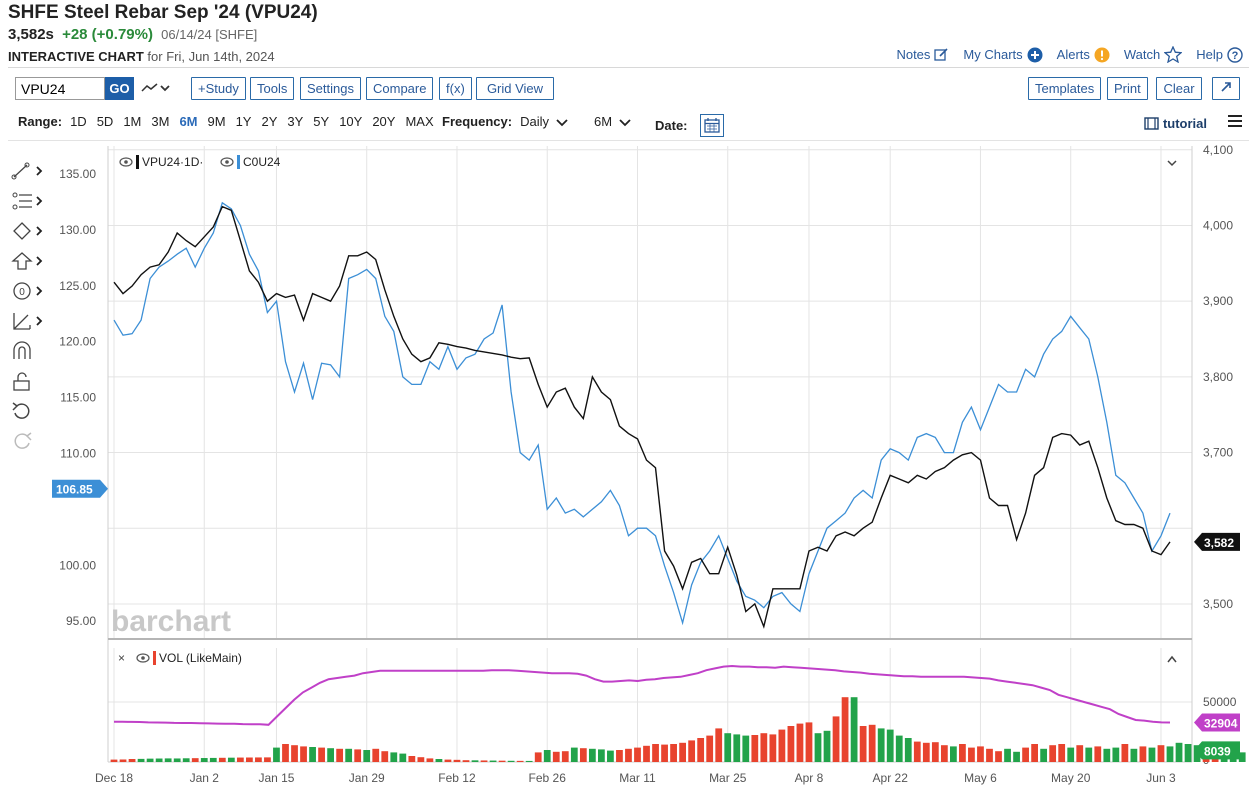 Image resolution: width=1257 pixels, height=804 pixels. I want to click on volume-avg-marker: 32904, so click(1217, 722).